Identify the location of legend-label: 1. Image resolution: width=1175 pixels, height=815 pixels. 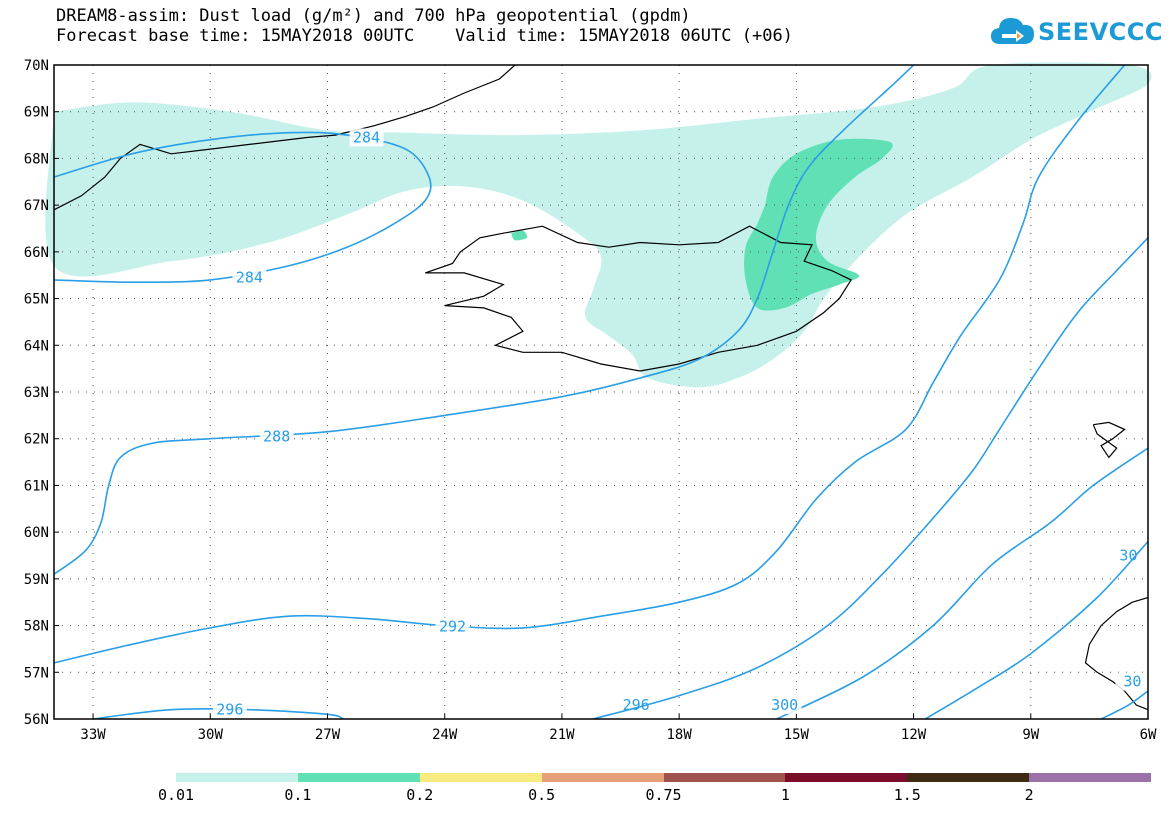
(785, 795).